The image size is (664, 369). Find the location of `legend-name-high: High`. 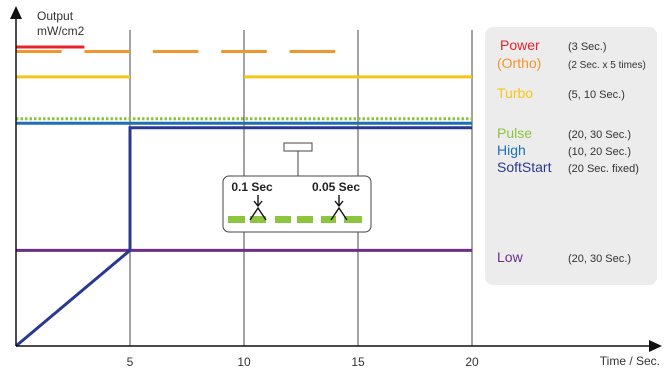

legend-name-high: High is located at coordinates (511, 150).